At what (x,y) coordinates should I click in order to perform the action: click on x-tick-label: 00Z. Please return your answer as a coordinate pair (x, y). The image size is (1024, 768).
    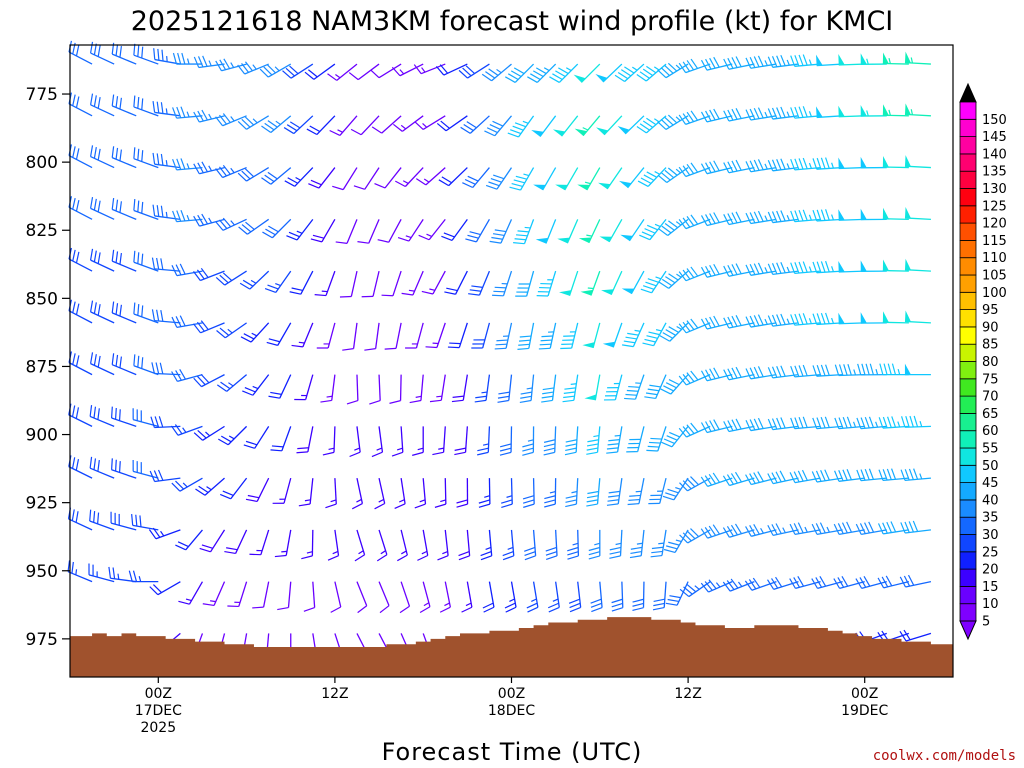
    Looking at the image, I should click on (511, 694).